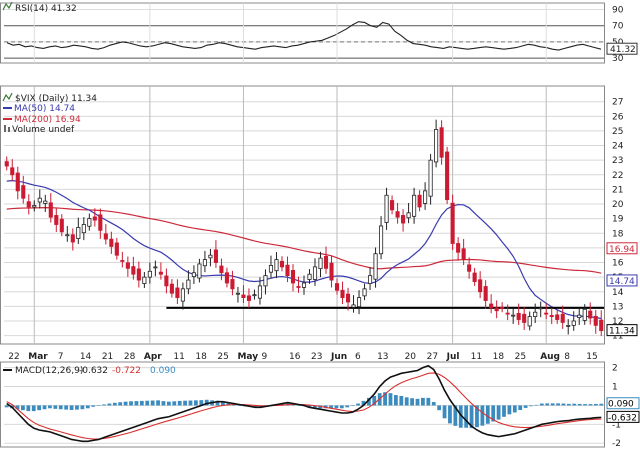  What do you see at coordinates (616, 444) in the screenshot?
I see `macd-tick-label: -2` at bounding box center [616, 444].